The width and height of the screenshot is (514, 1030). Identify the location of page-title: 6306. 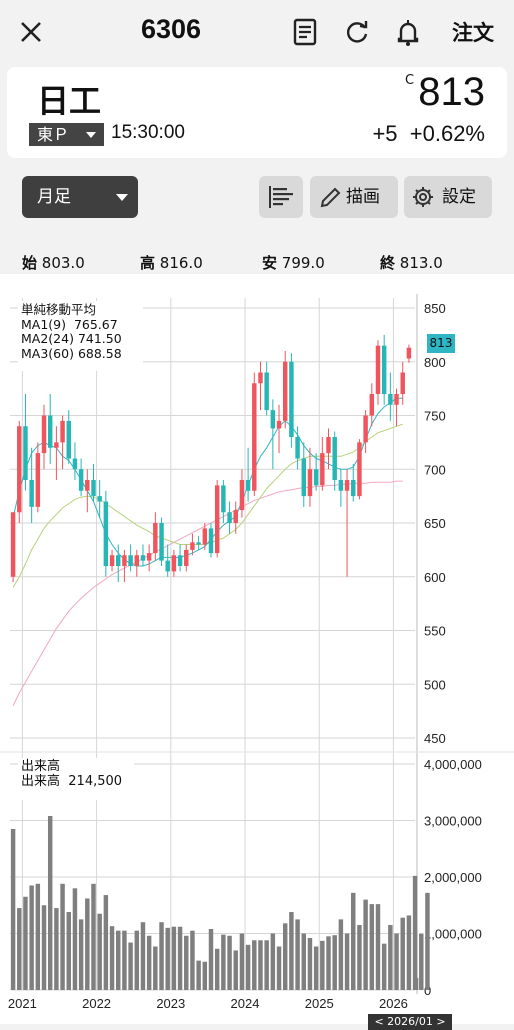
(171, 29).